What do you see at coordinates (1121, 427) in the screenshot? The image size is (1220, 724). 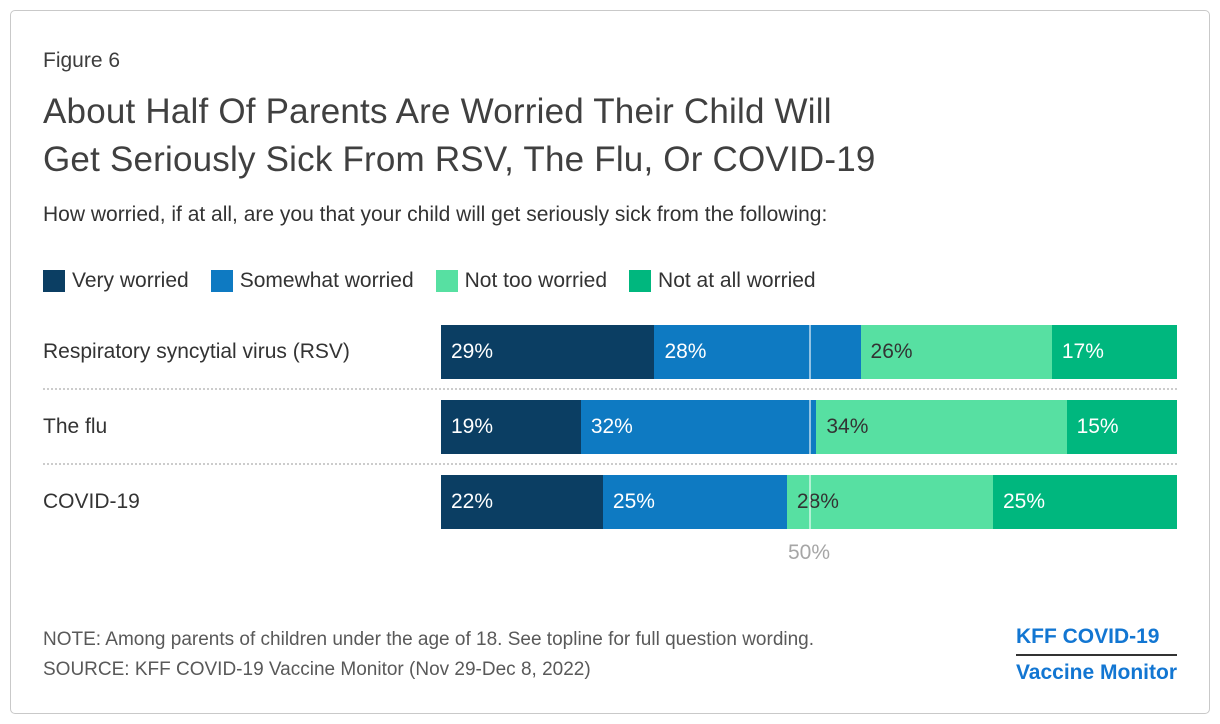 I see `bar-segment: 15%` at bounding box center [1121, 427].